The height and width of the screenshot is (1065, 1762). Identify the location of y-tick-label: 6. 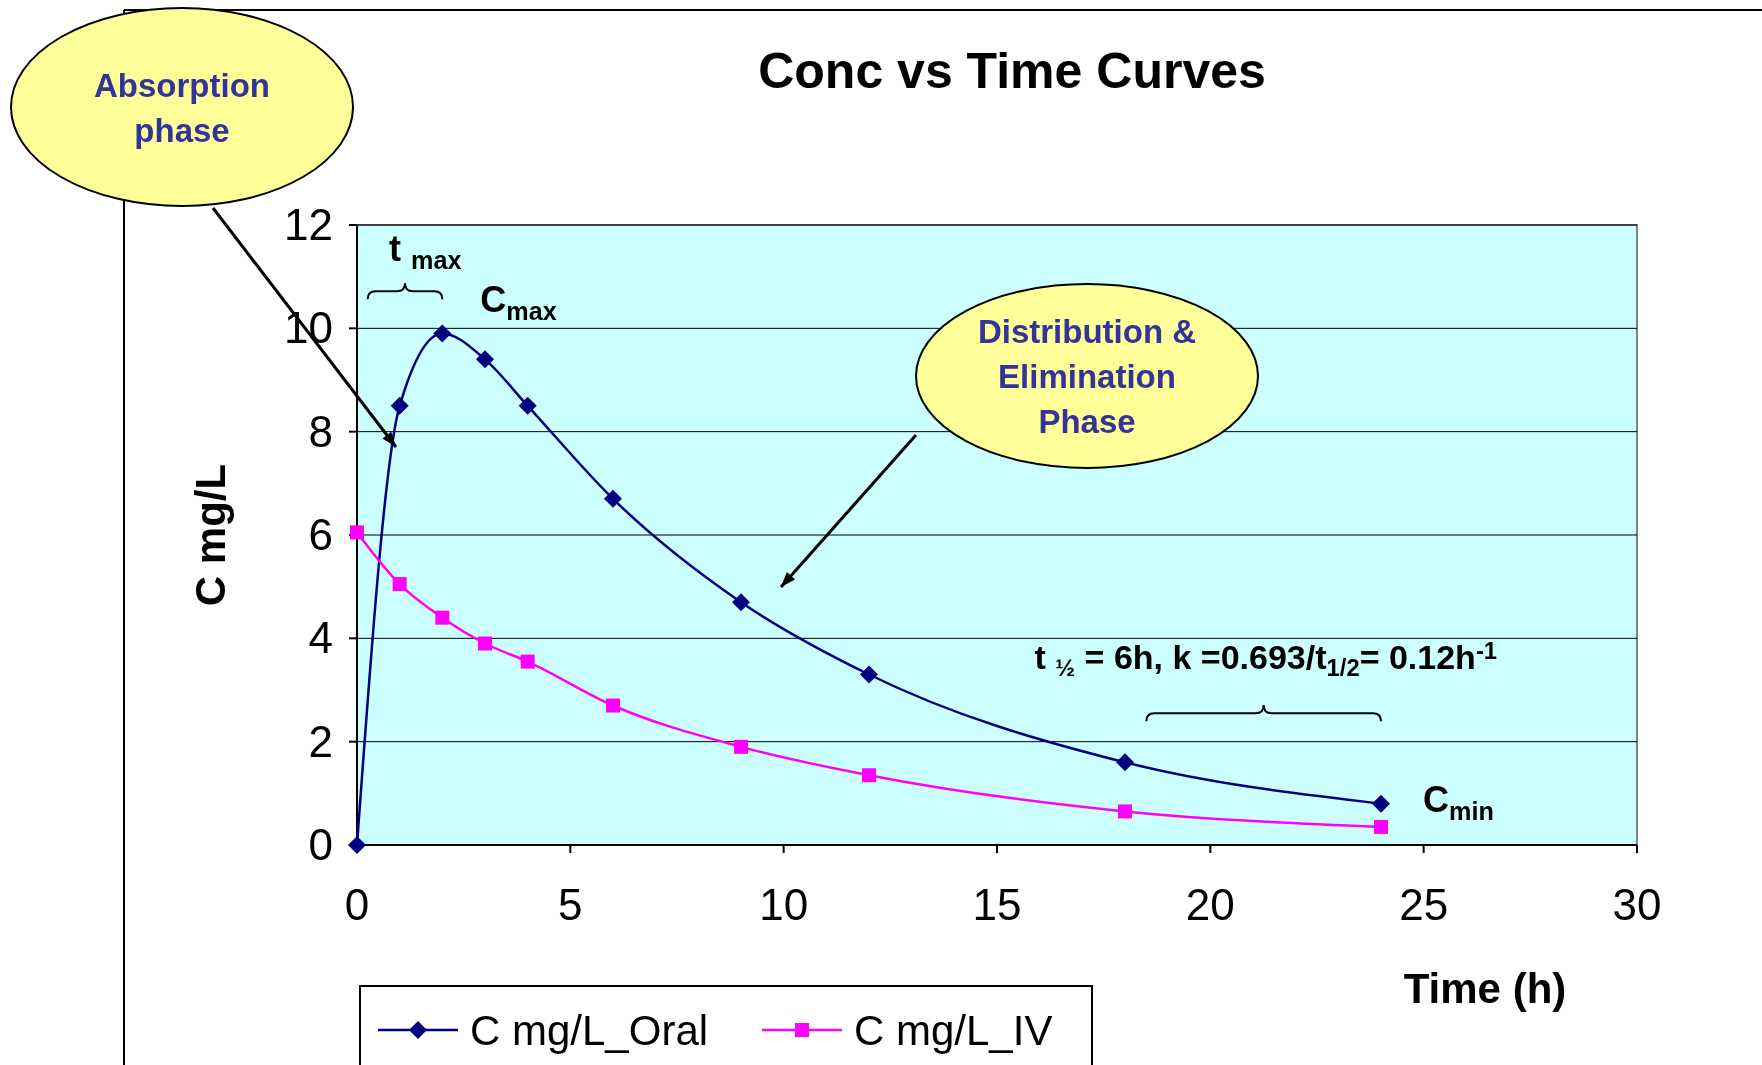
(320, 534).